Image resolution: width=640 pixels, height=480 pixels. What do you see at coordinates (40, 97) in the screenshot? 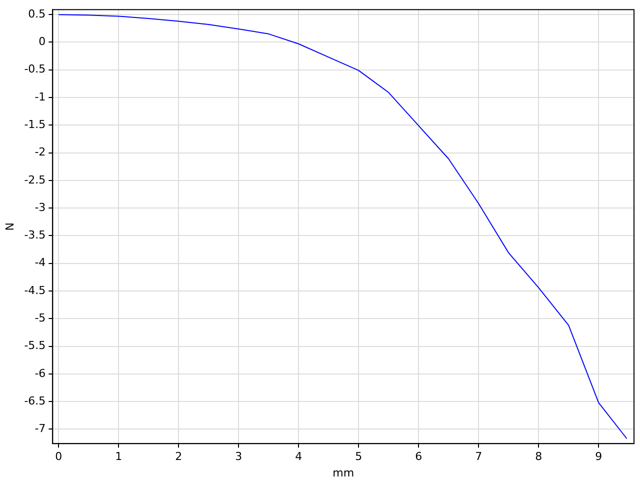
I see `y-tick-label: -1` at bounding box center [40, 97].